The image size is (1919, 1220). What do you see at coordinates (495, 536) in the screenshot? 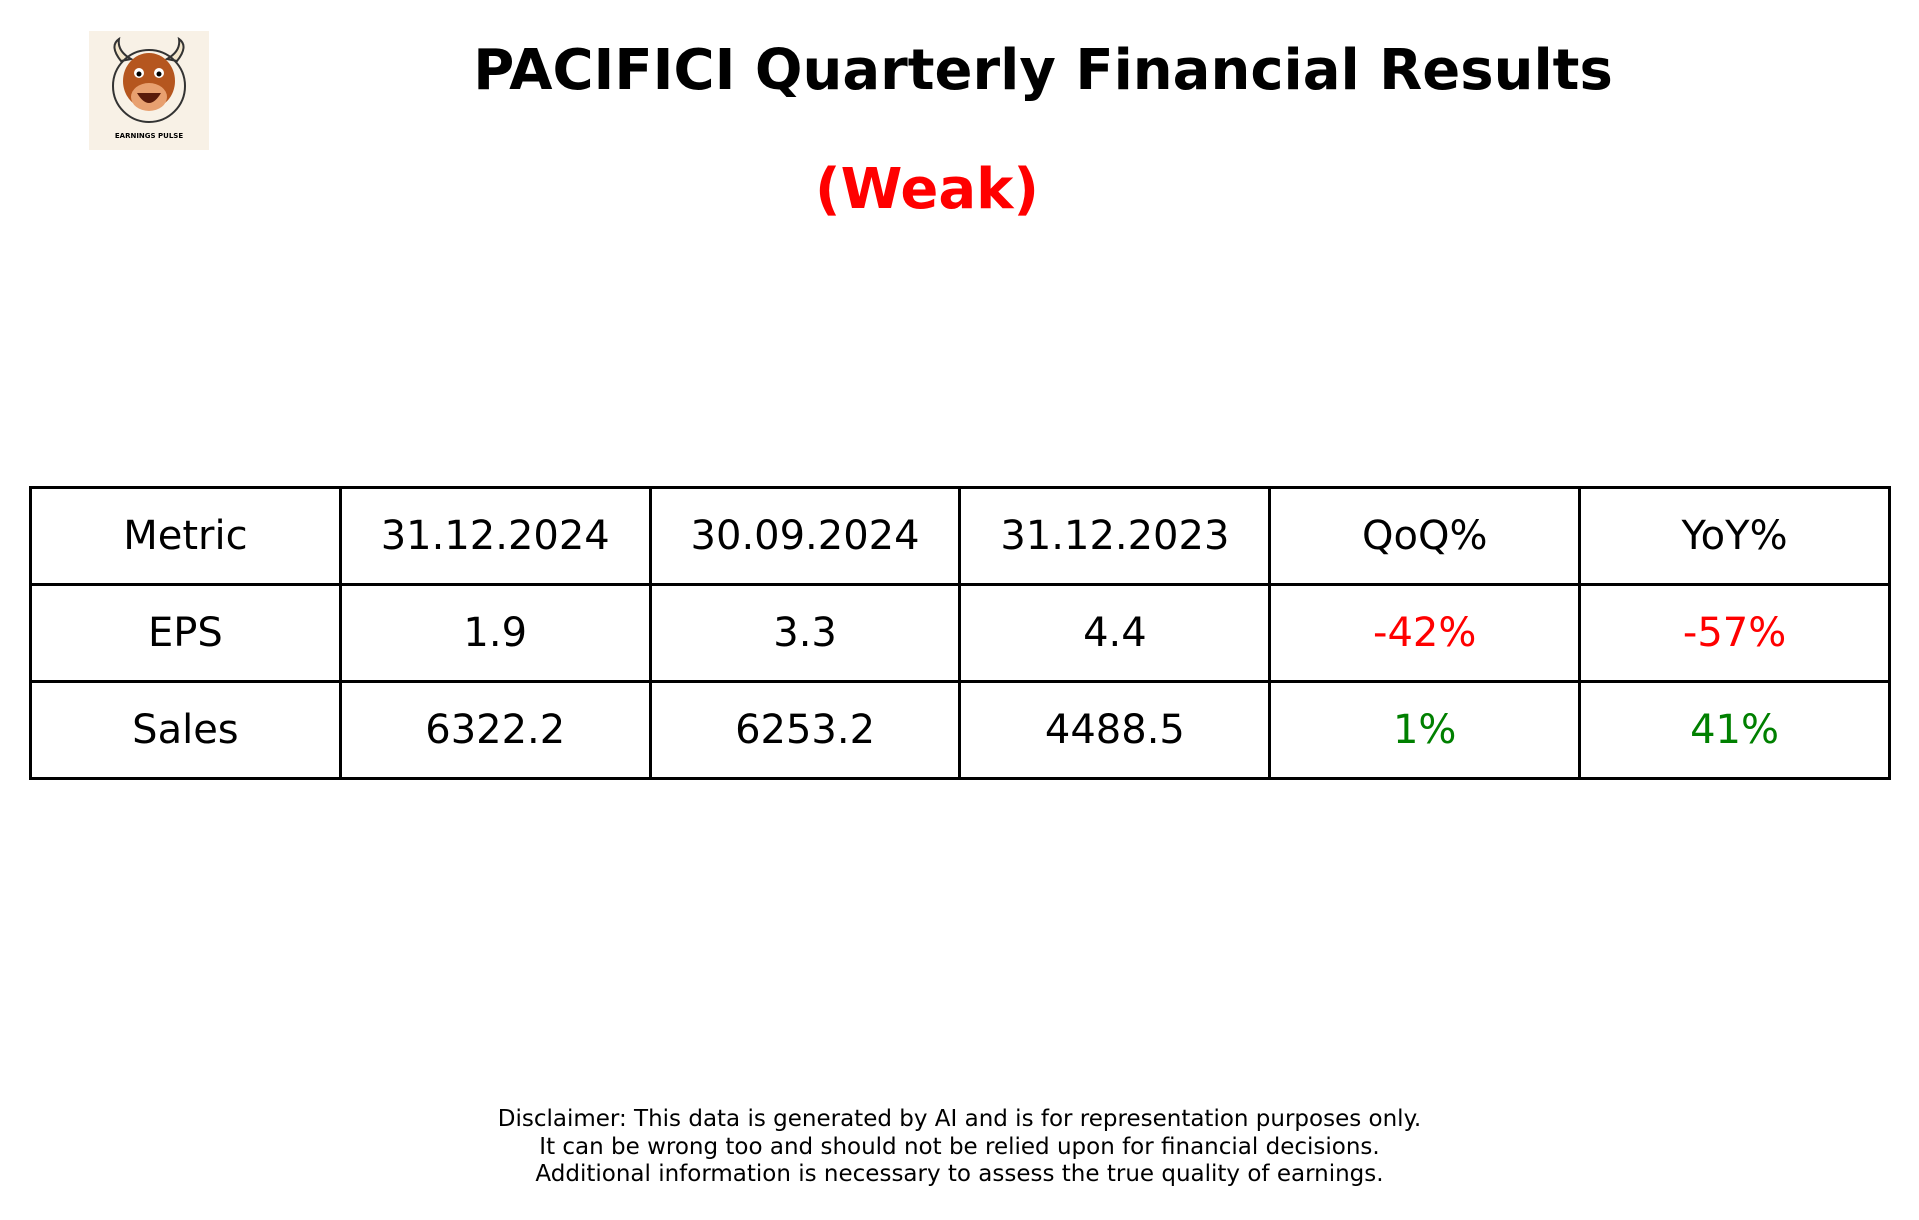
I see `header-cell: 31.12.2024` at bounding box center [495, 536].